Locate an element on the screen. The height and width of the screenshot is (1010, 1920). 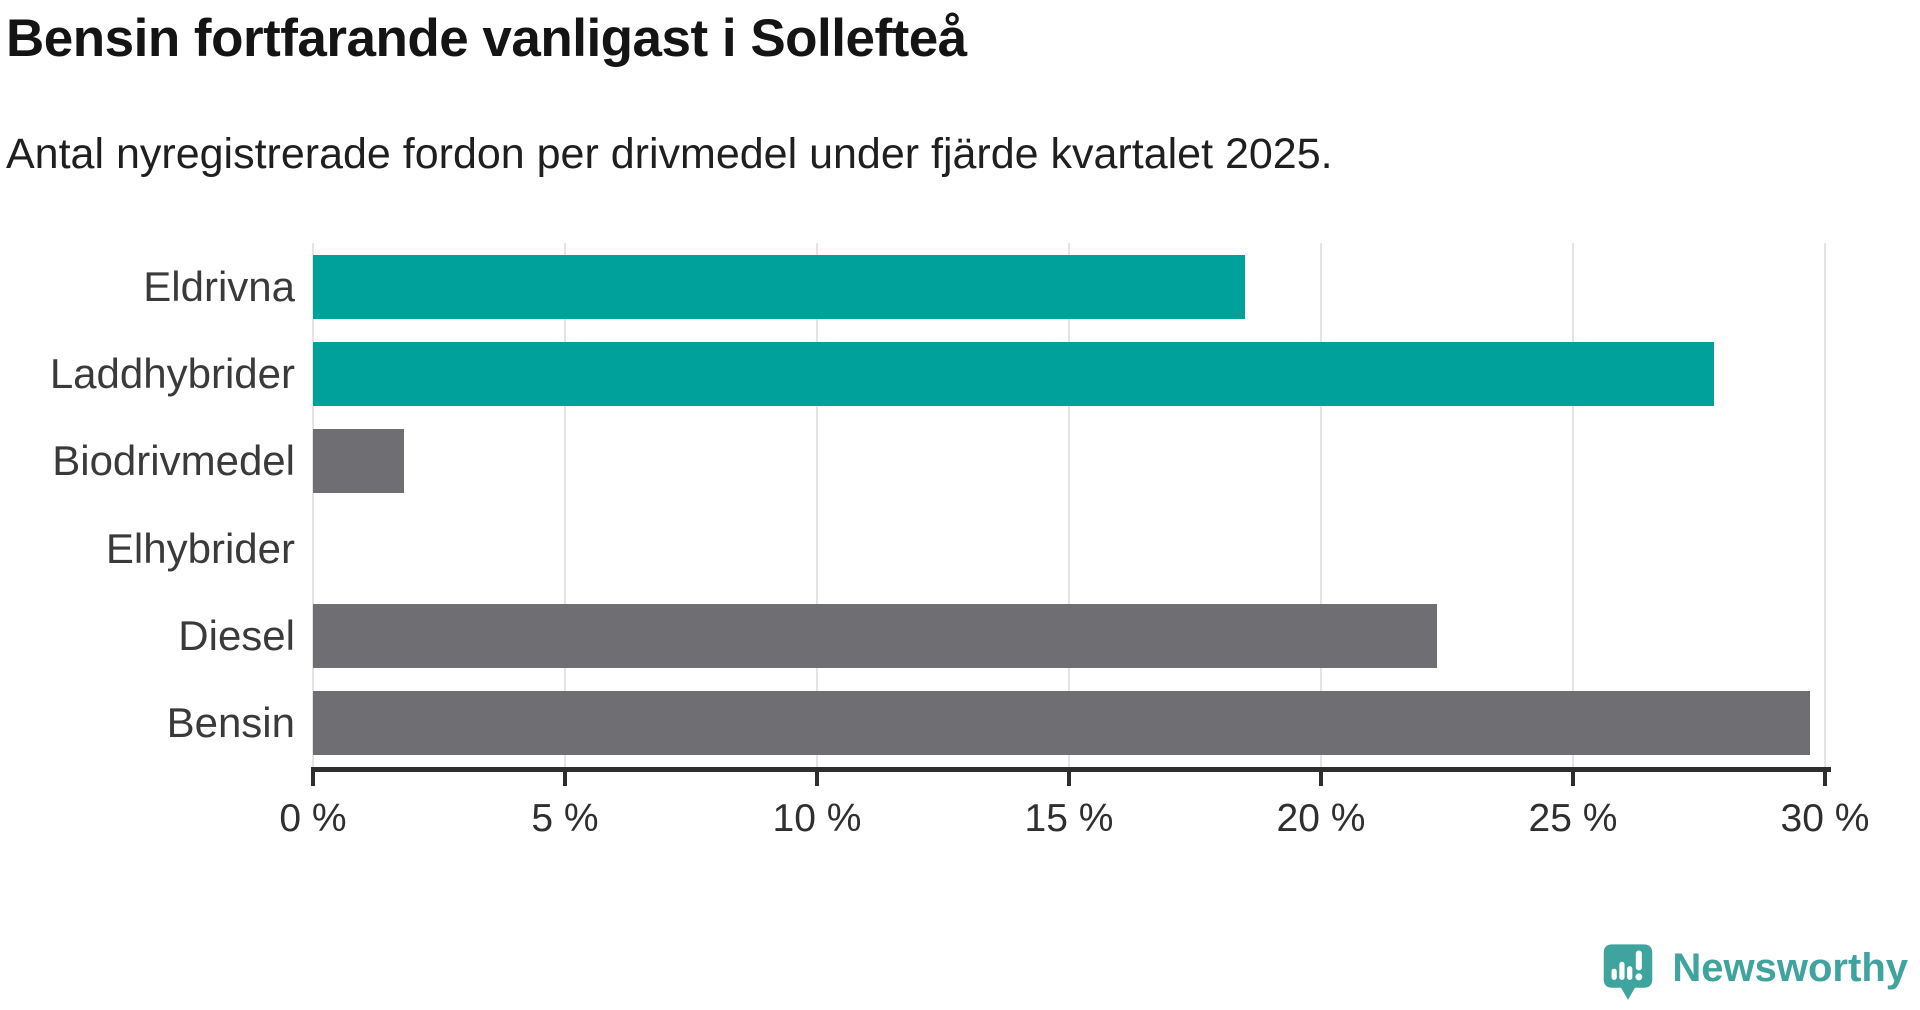
category-label: Elhybrider is located at coordinates (200, 548).